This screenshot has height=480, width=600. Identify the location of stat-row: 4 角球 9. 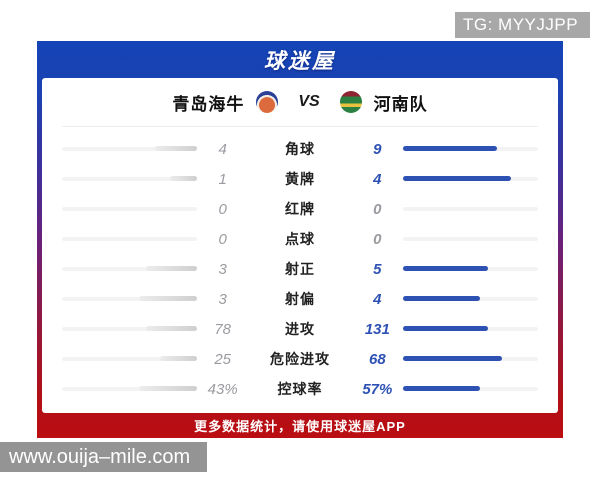
(300, 149).